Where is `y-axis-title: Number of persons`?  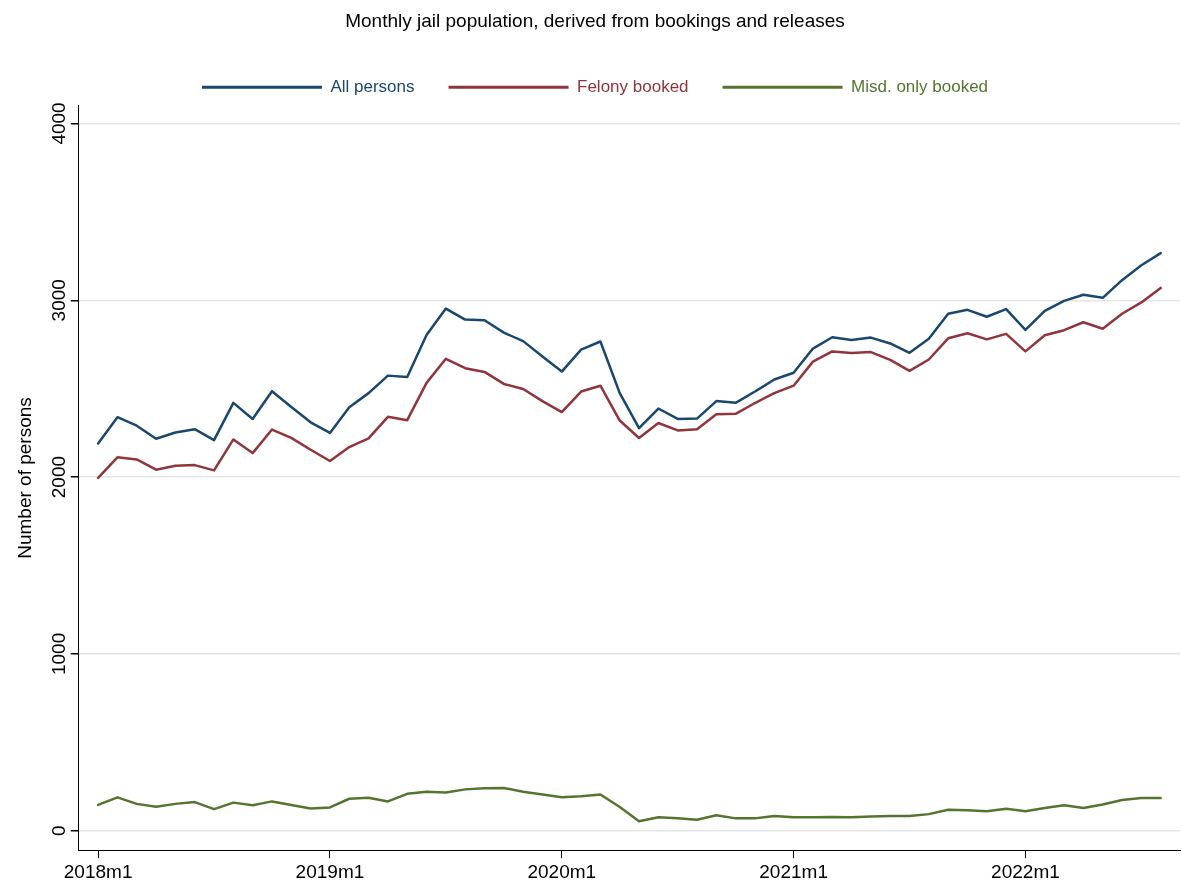 y-axis-title: Number of persons is located at coordinates (24, 478).